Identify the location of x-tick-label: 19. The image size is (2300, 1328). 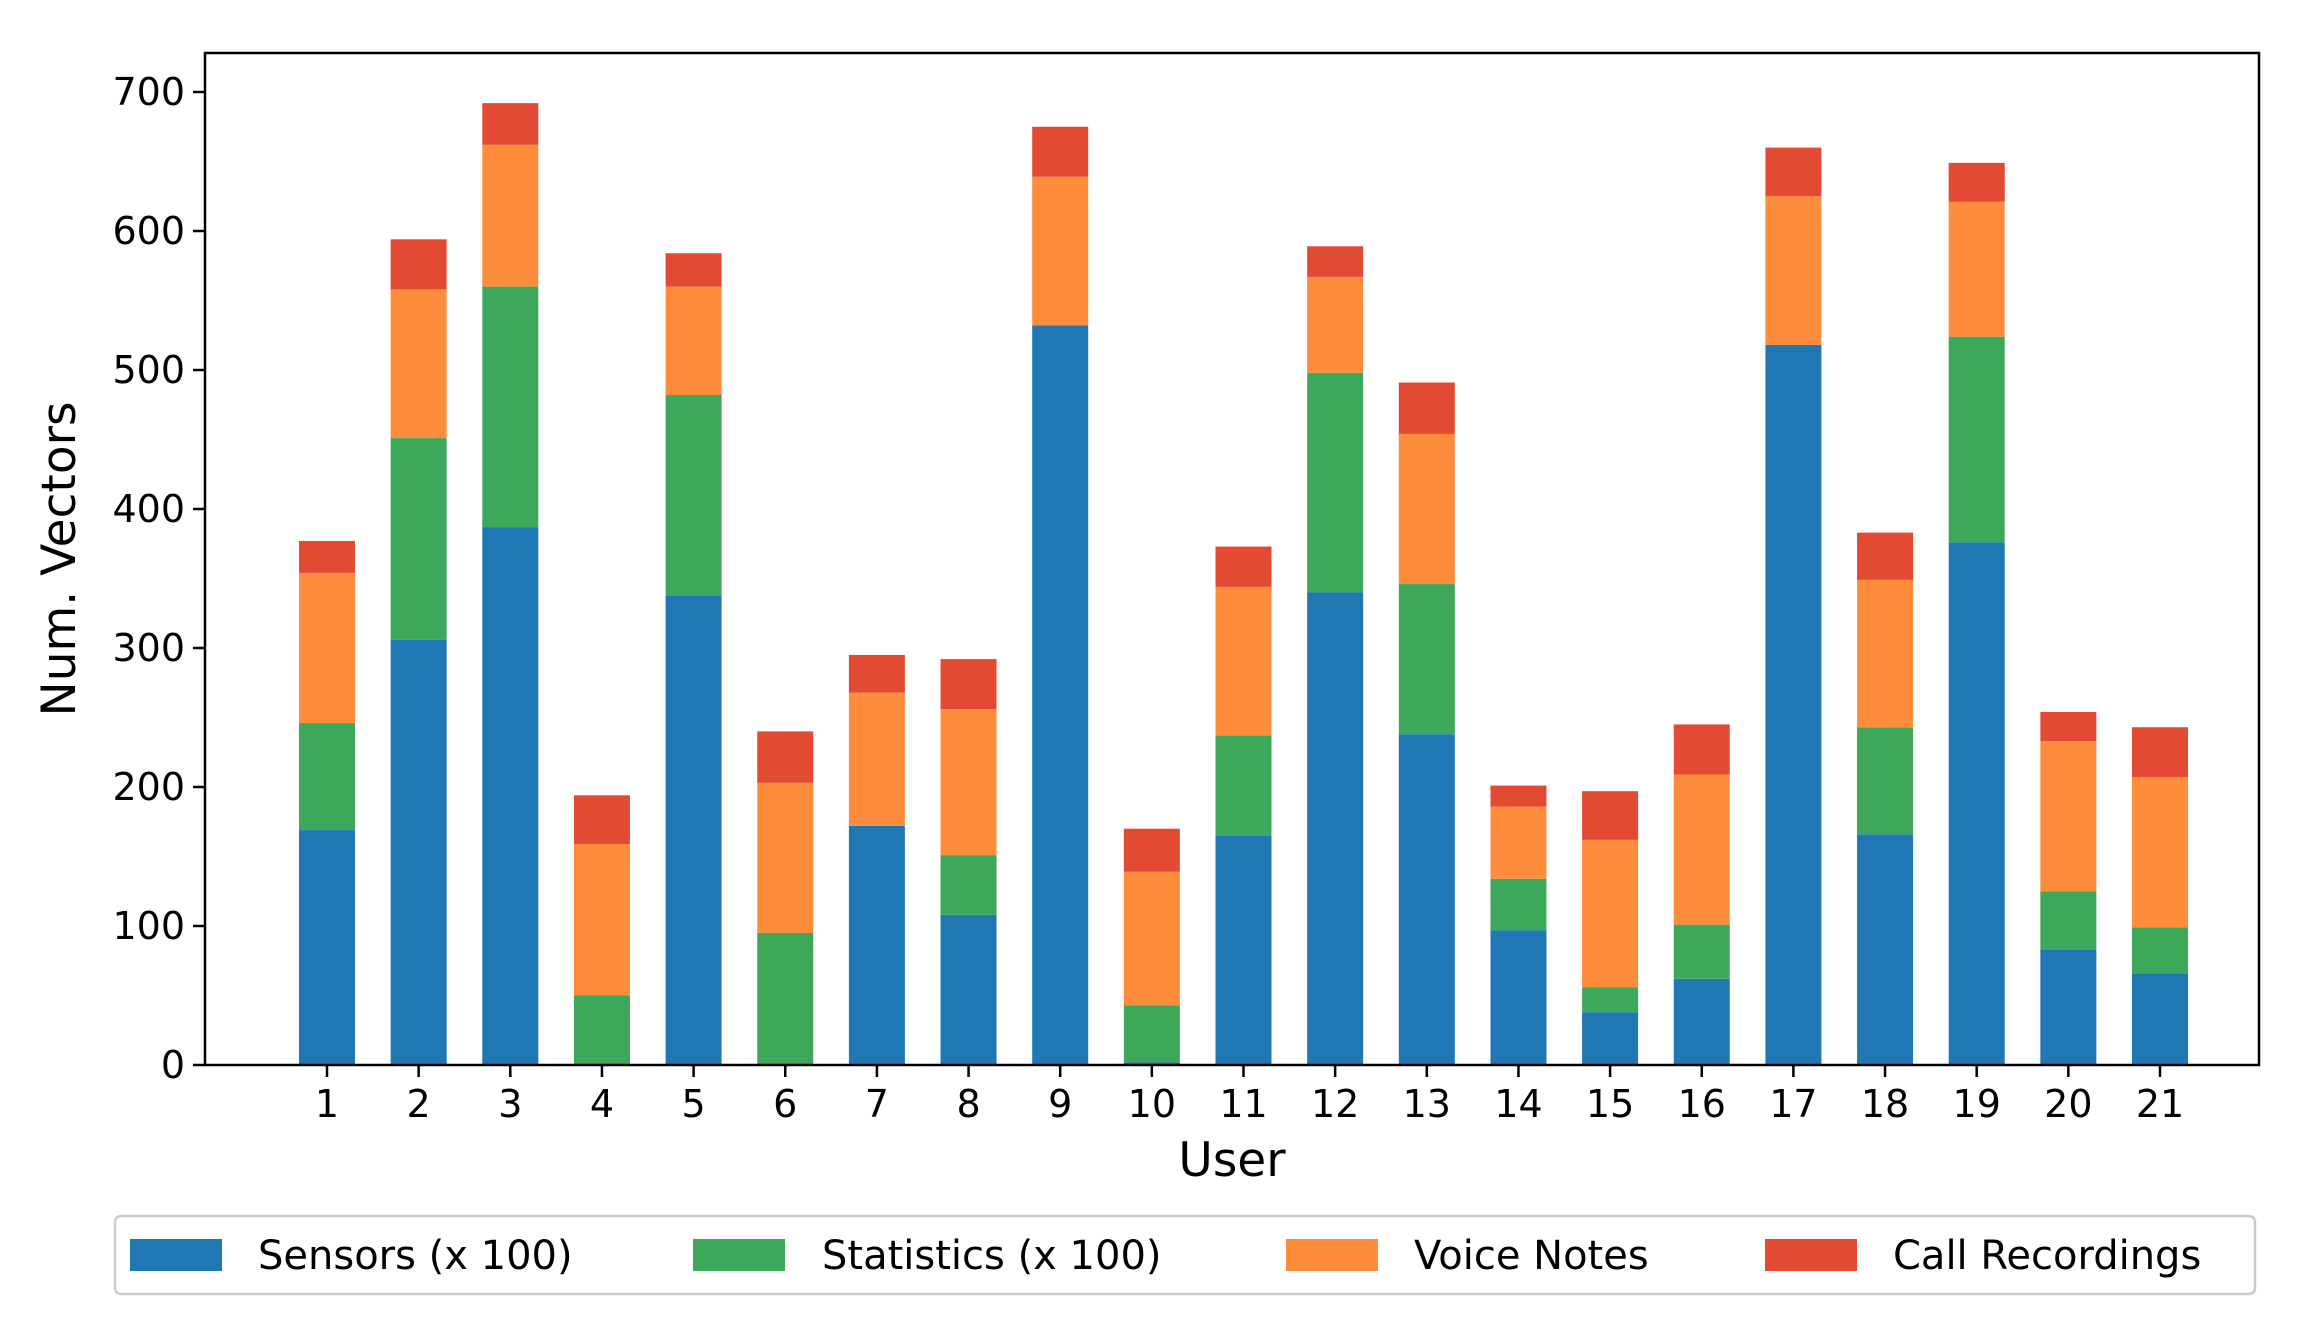
(1977, 1104).